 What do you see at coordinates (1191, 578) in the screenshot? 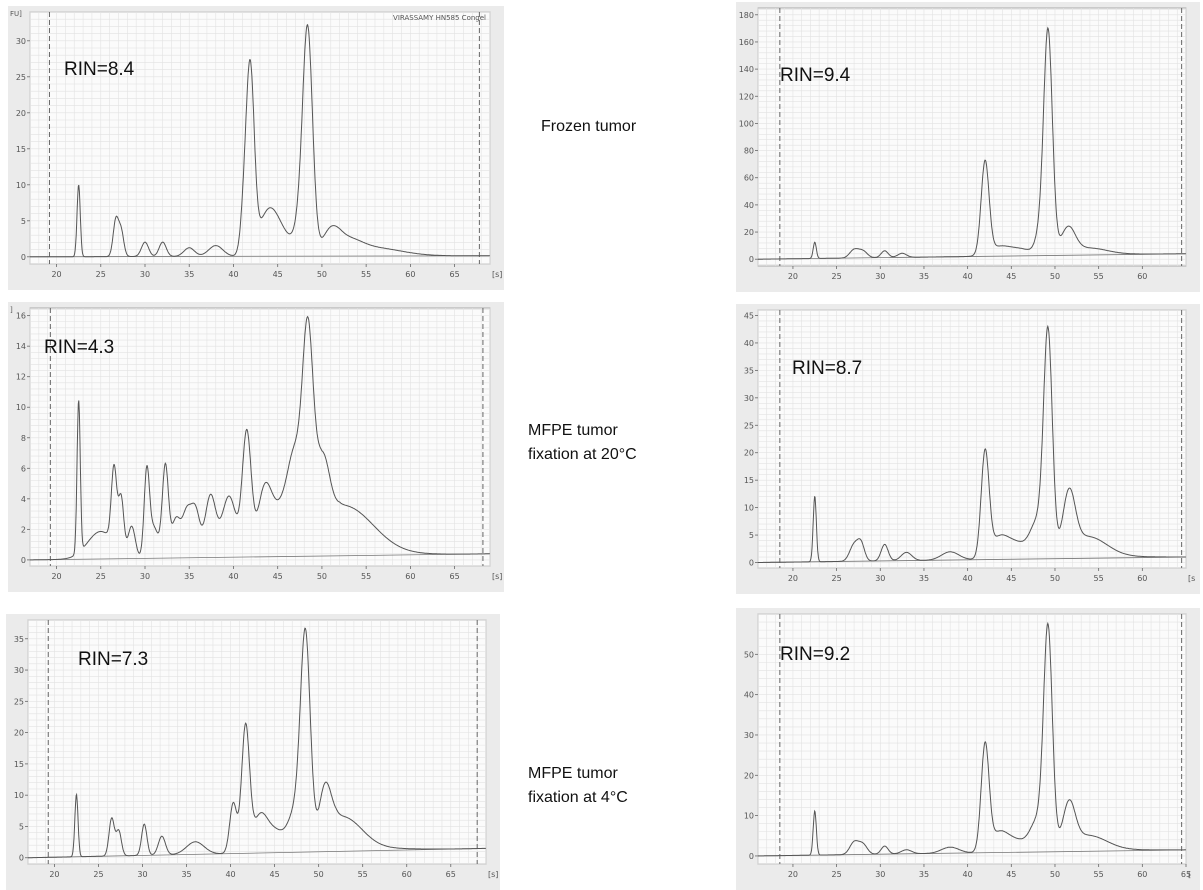
I see `x-unit-label: [s` at bounding box center [1191, 578].